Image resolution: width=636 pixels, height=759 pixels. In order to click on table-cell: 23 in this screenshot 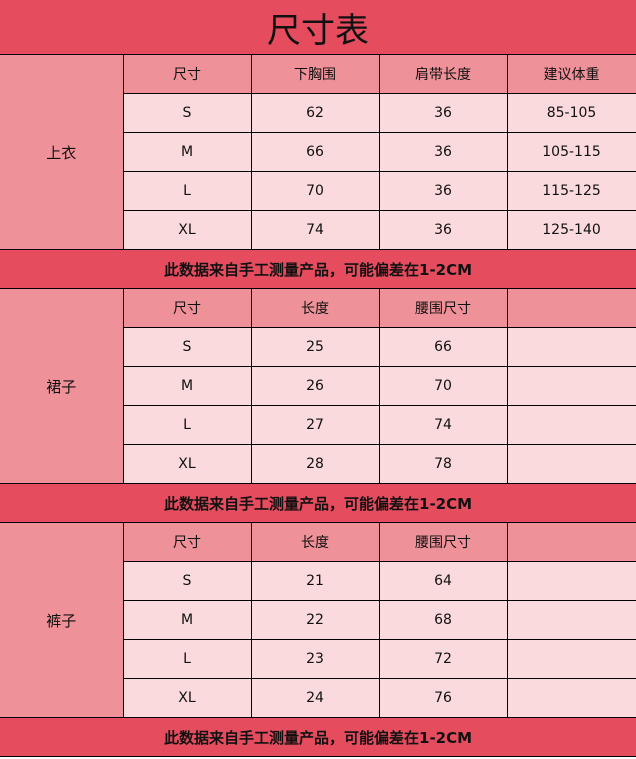, I will do `click(315, 659)`.